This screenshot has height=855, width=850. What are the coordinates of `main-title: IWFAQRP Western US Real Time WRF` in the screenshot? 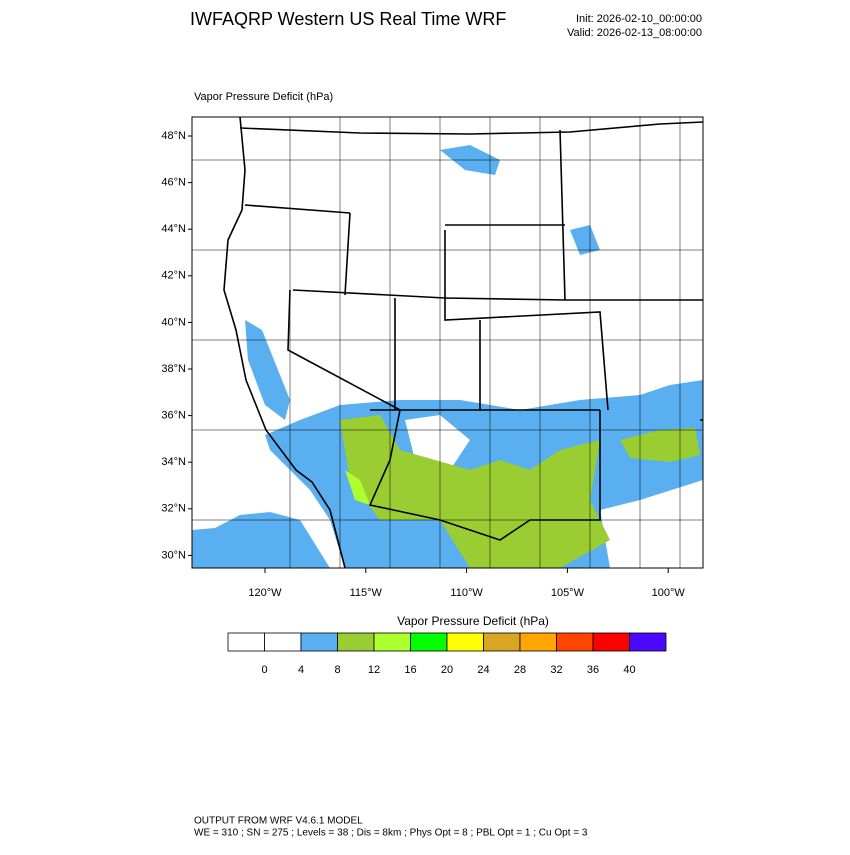 It's located at (348, 19).